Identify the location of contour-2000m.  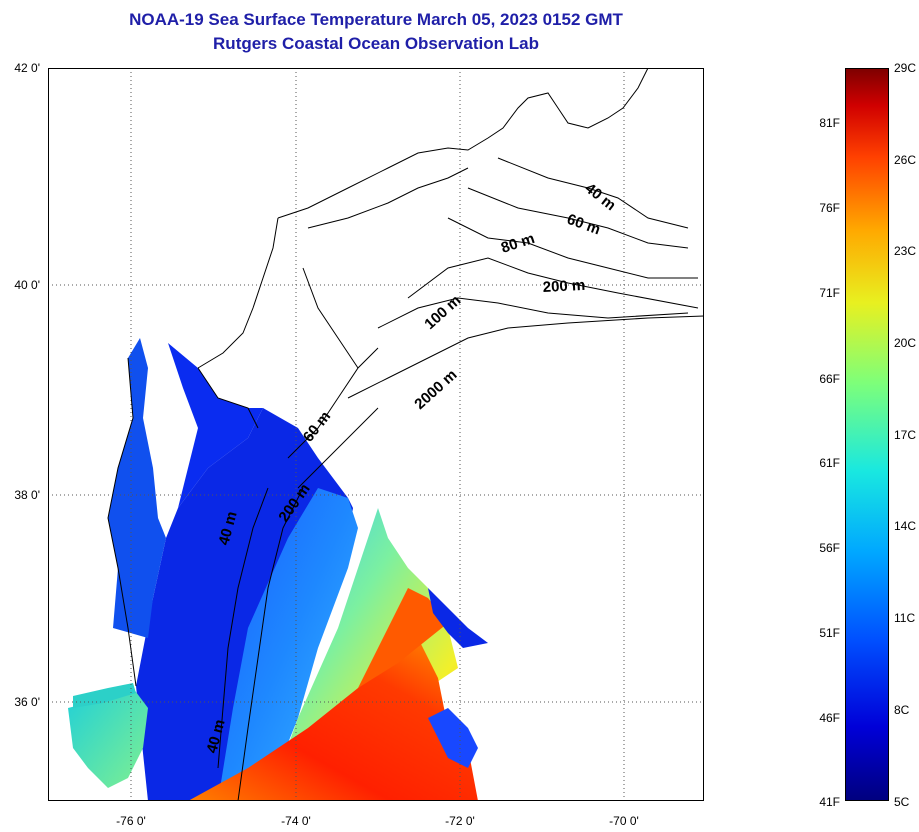
(525, 357).